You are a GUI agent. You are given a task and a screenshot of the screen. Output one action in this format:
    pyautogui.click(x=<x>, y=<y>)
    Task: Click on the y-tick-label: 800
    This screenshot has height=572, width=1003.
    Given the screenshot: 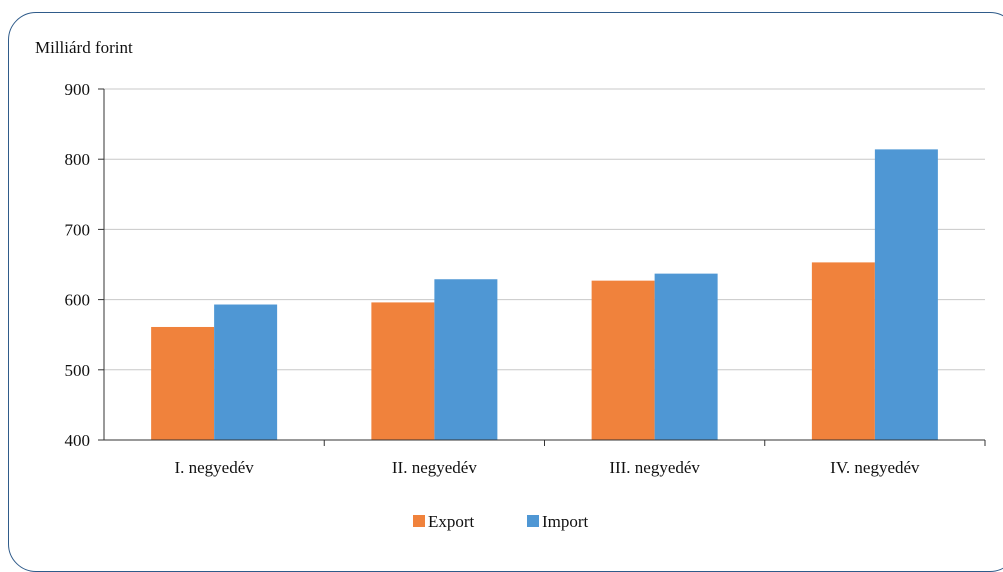 What is the action you would take?
    pyautogui.click(x=78, y=159)
    